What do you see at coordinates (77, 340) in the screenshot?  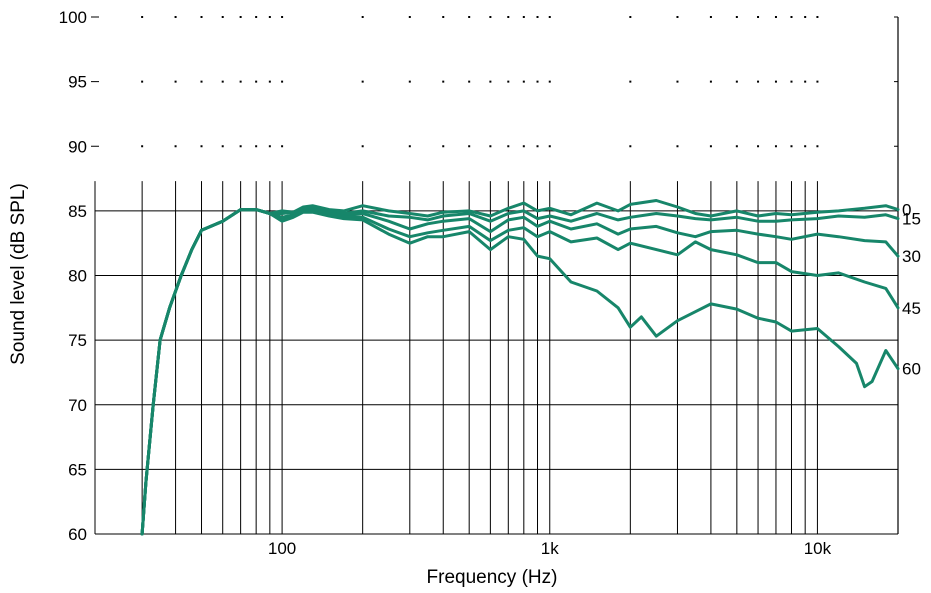 I see `y-tick-label: 75` at bounding box center [77, 340].